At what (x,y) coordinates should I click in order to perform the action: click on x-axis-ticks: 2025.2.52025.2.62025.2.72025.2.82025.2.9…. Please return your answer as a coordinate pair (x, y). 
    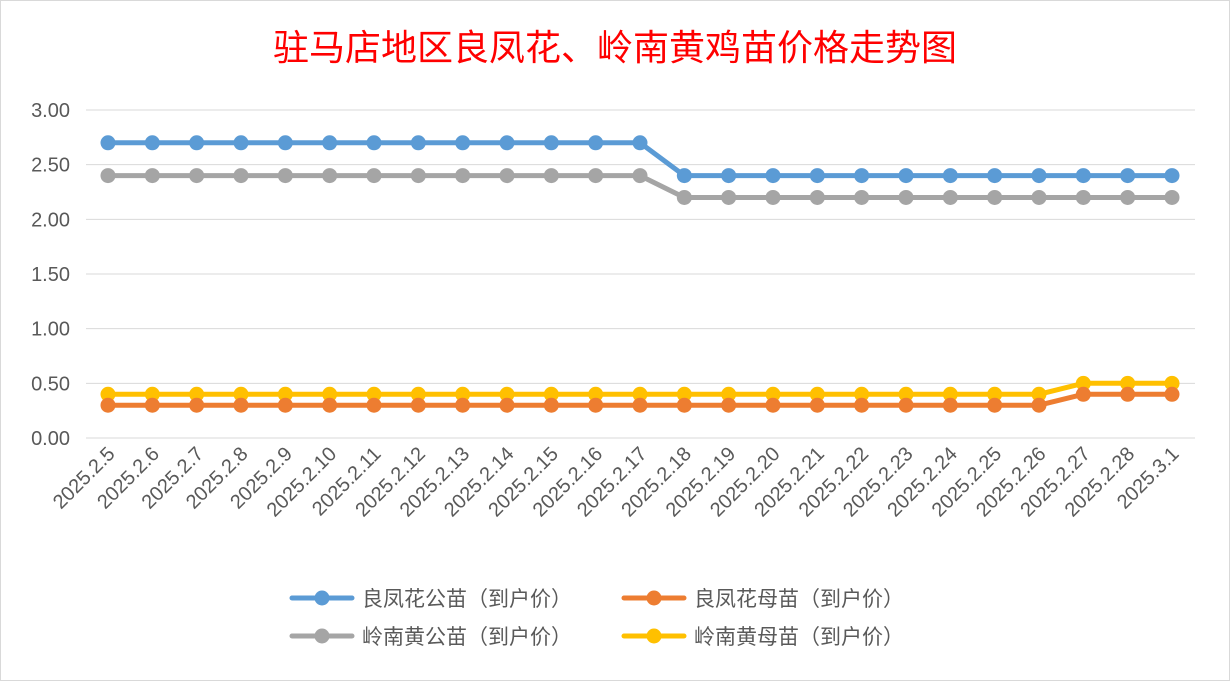
    Looking at the image, I should click on (616, 482).